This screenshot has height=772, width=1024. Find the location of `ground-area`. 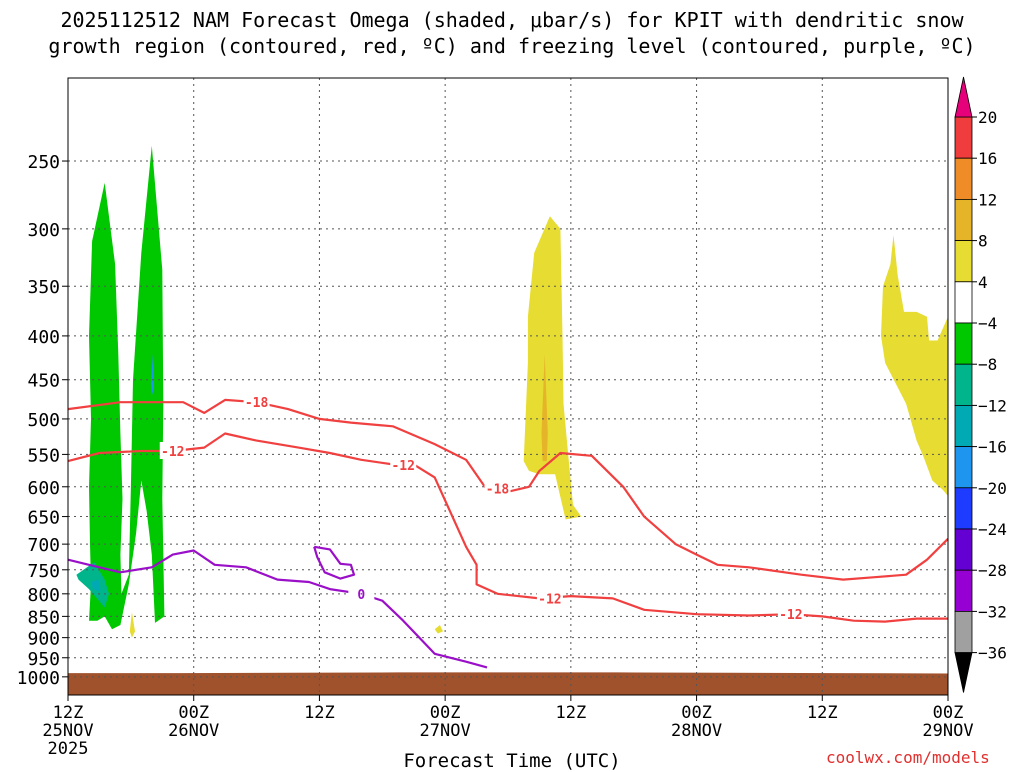

ground-area is located at coordinates (508, 683).